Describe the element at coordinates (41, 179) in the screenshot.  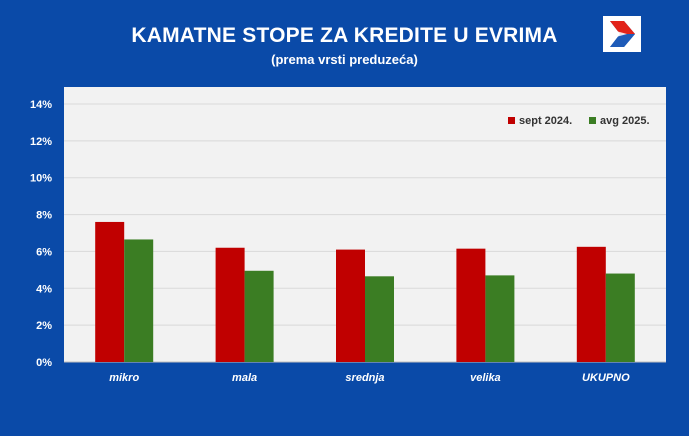
I see `y-tick-label: 10%` at that location.